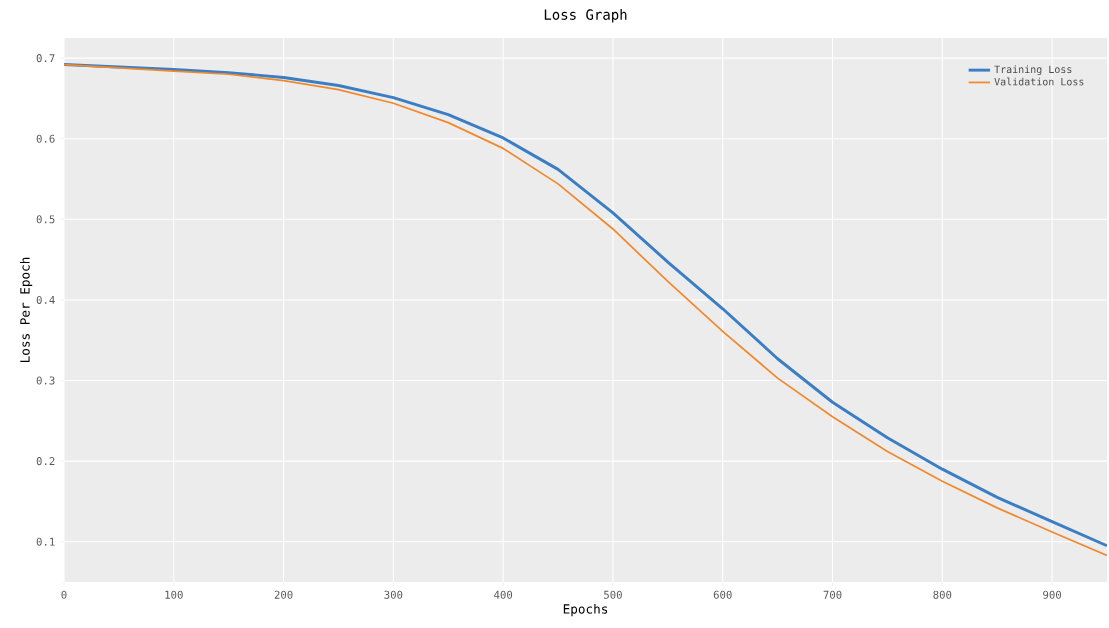  Describe the element at coordinates (503, 594) in the screenshot. I see `x-tick-label: 400` at that location.